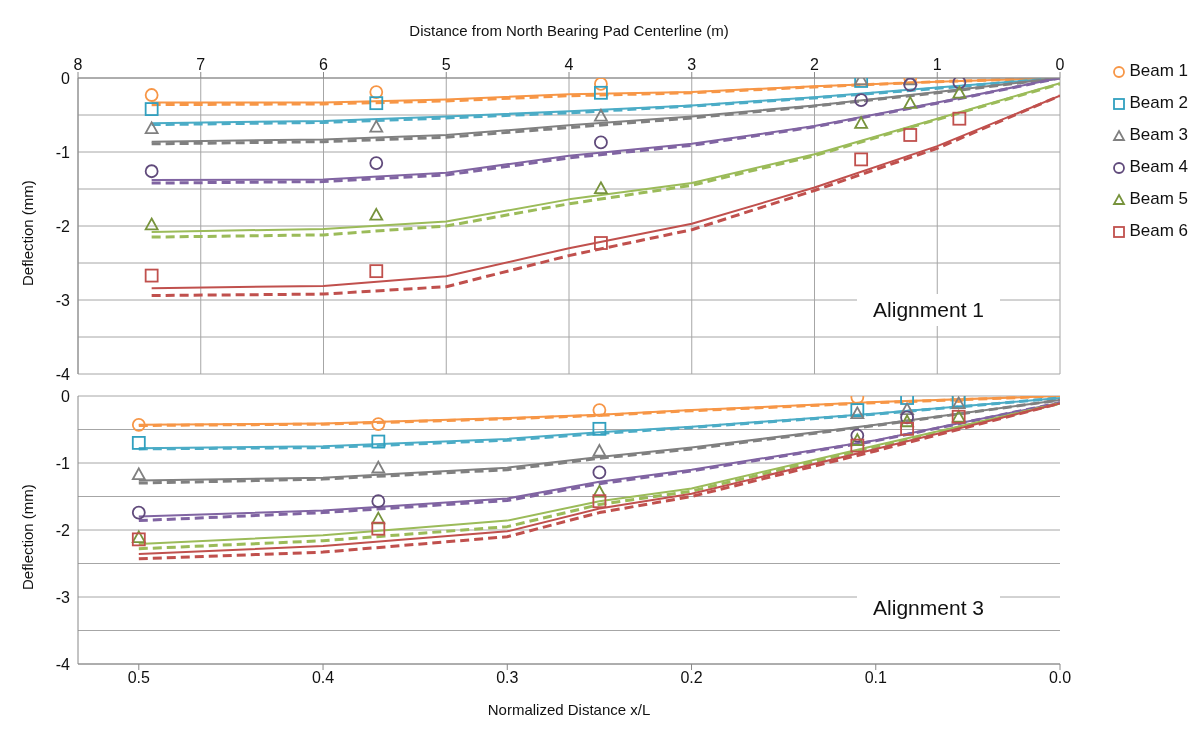 The width and height of the screenshot is (1204, 742). Describe the element at coordinates (937, 64) in the screenshot. I see `x-tick-label: 1` at that location.